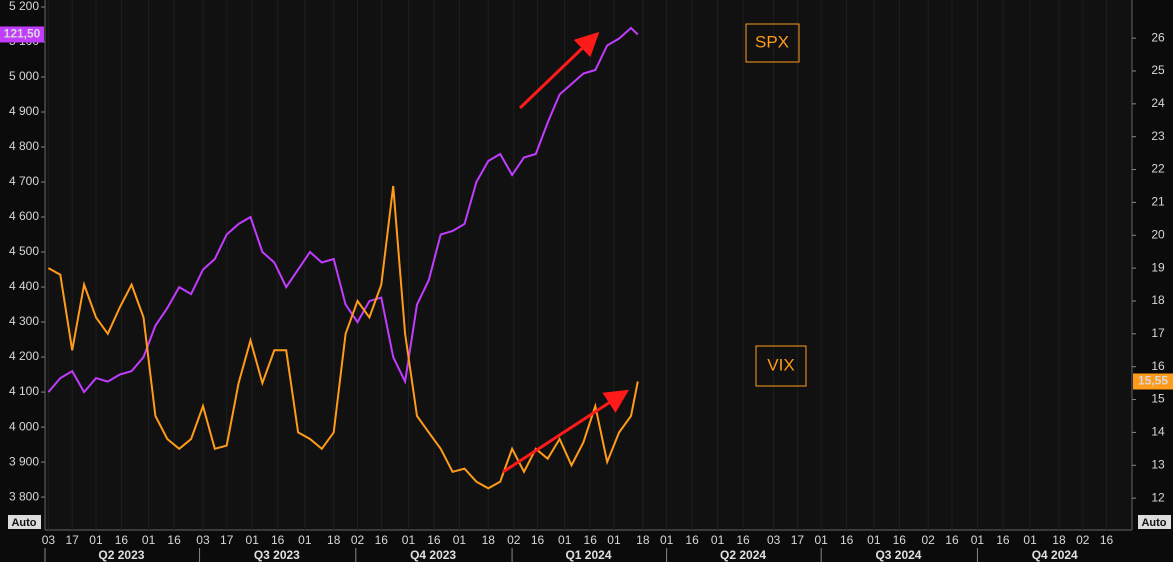  I want to click on y-tick-label: 3 900, so click(24, 461).